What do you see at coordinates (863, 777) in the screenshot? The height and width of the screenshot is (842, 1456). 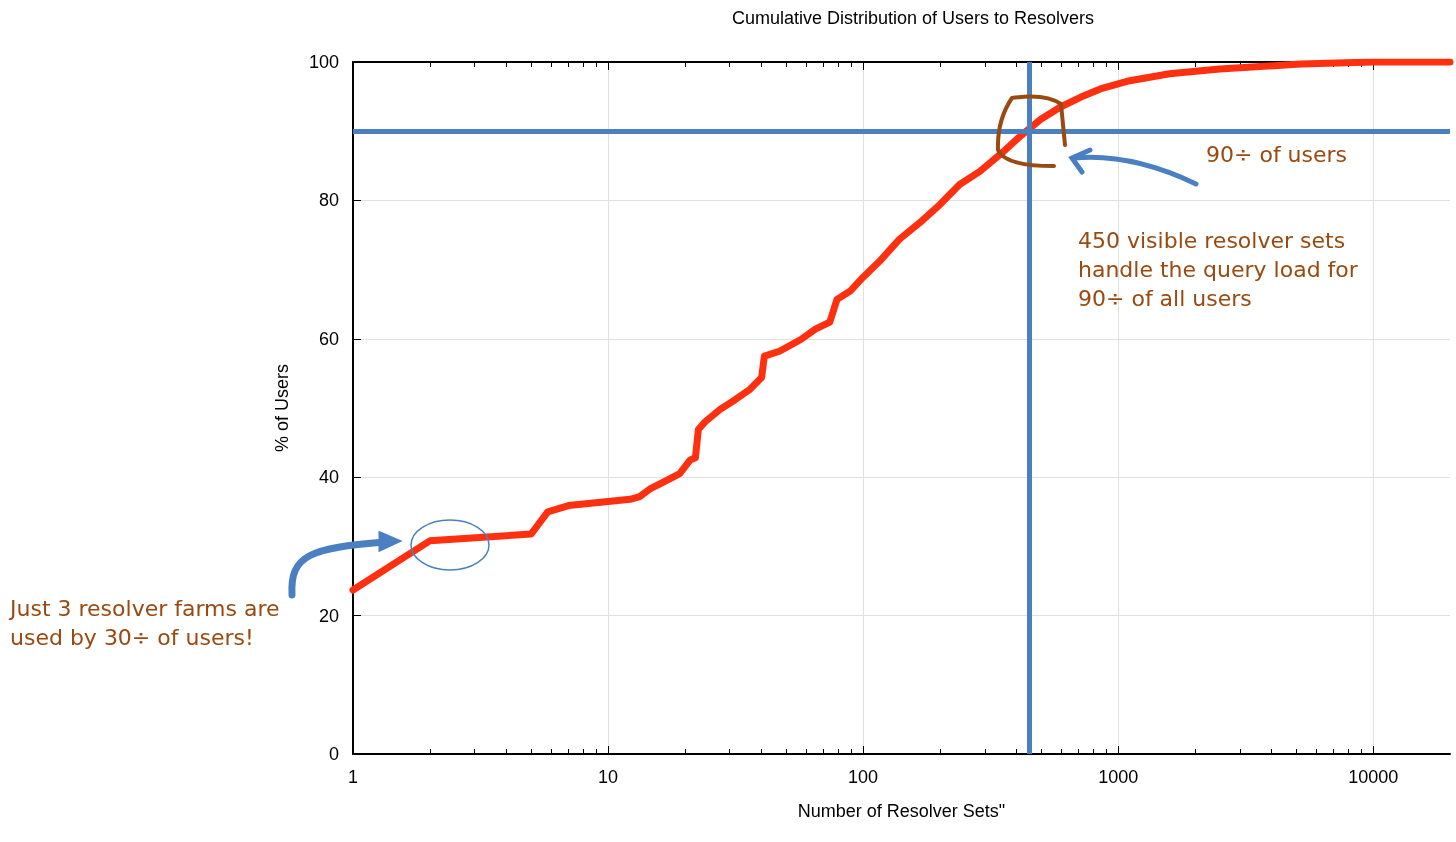 I see `x-tick-label: 100` at bounding box center [863, 777].